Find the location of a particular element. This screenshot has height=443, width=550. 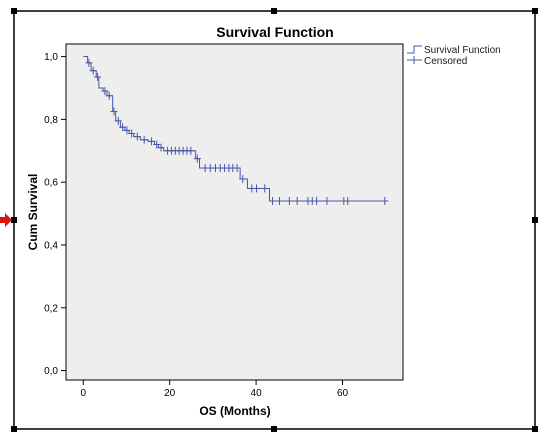

resize-handle-bottom-right is located at coordinates (535, 429).